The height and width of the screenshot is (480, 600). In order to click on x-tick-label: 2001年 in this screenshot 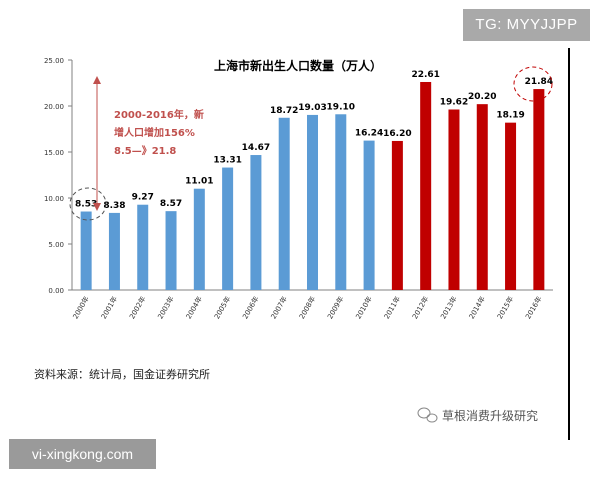, I will do `click(109, 308)`.